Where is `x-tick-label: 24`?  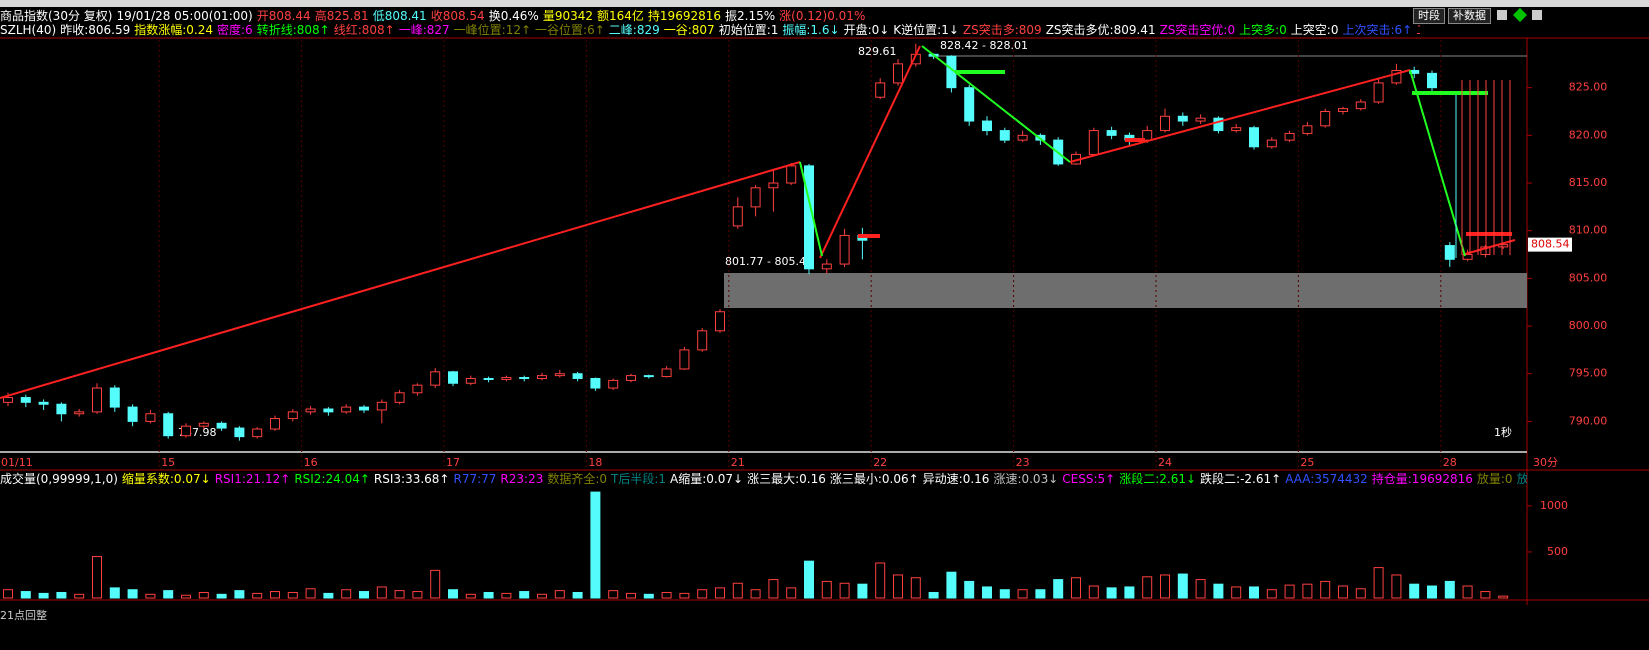 x-tick-label: 24 is located at coordinates (1165, 462).